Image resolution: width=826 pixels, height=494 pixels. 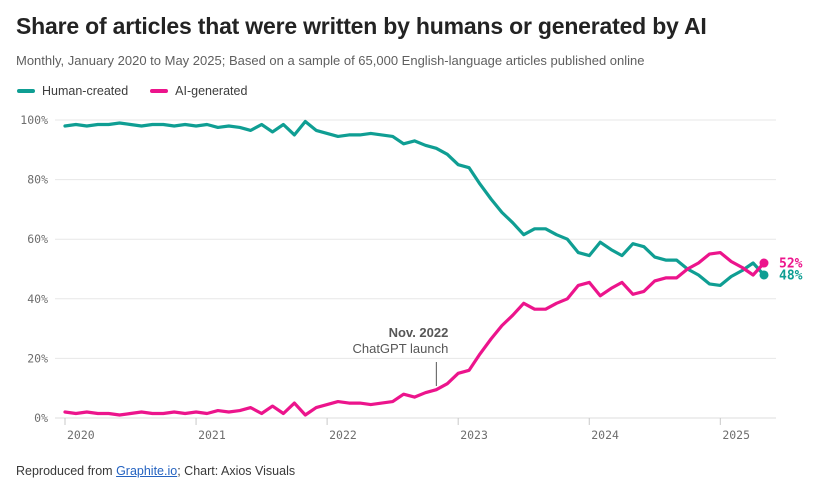 What do you see at coordinates (474, 435) in the screenshot?
I see `x-axis-tick-label: 2023` at bounding box center [474, 435].